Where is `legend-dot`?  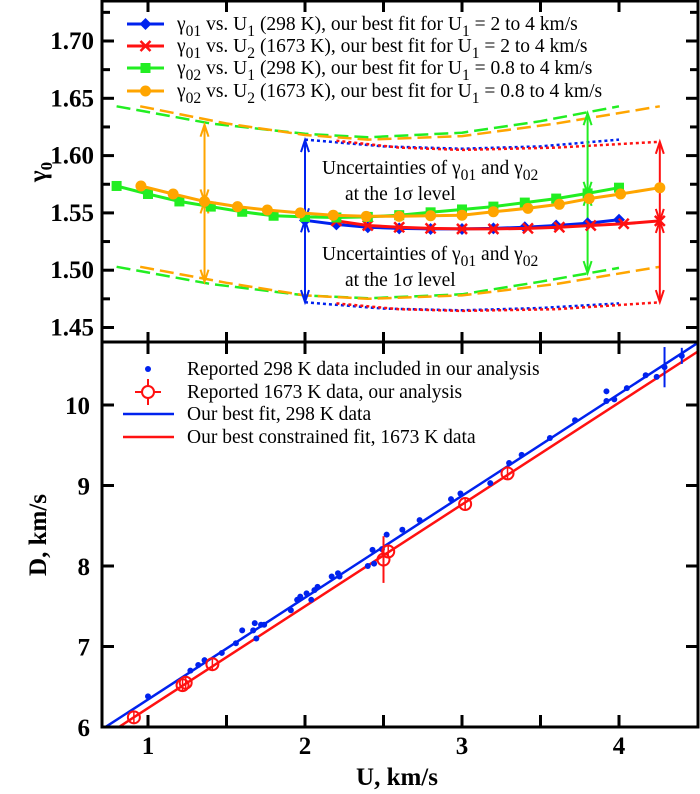
legend-dot is located at coordinates (148, 369).